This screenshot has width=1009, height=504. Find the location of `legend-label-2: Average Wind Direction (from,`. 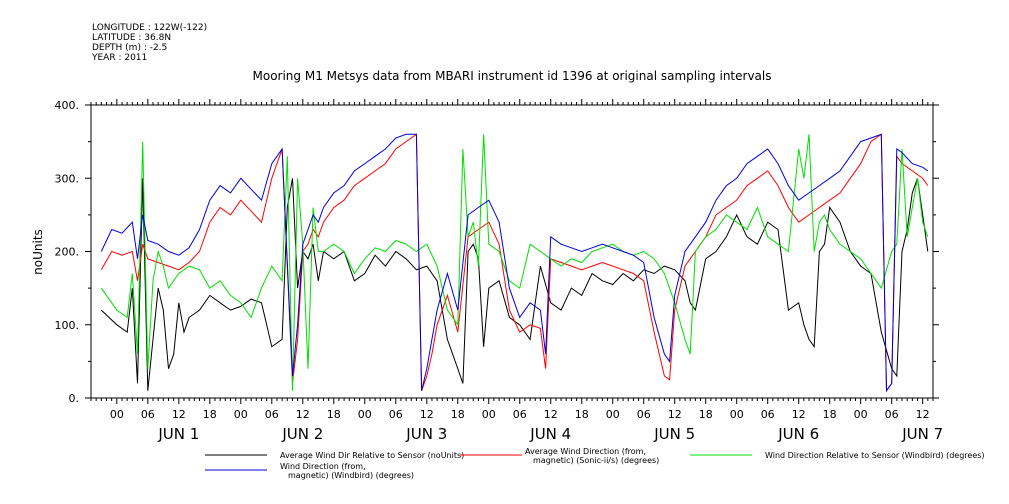

legend-label-2: Average Wind Direction (from, is located at coordinates (585, 451).